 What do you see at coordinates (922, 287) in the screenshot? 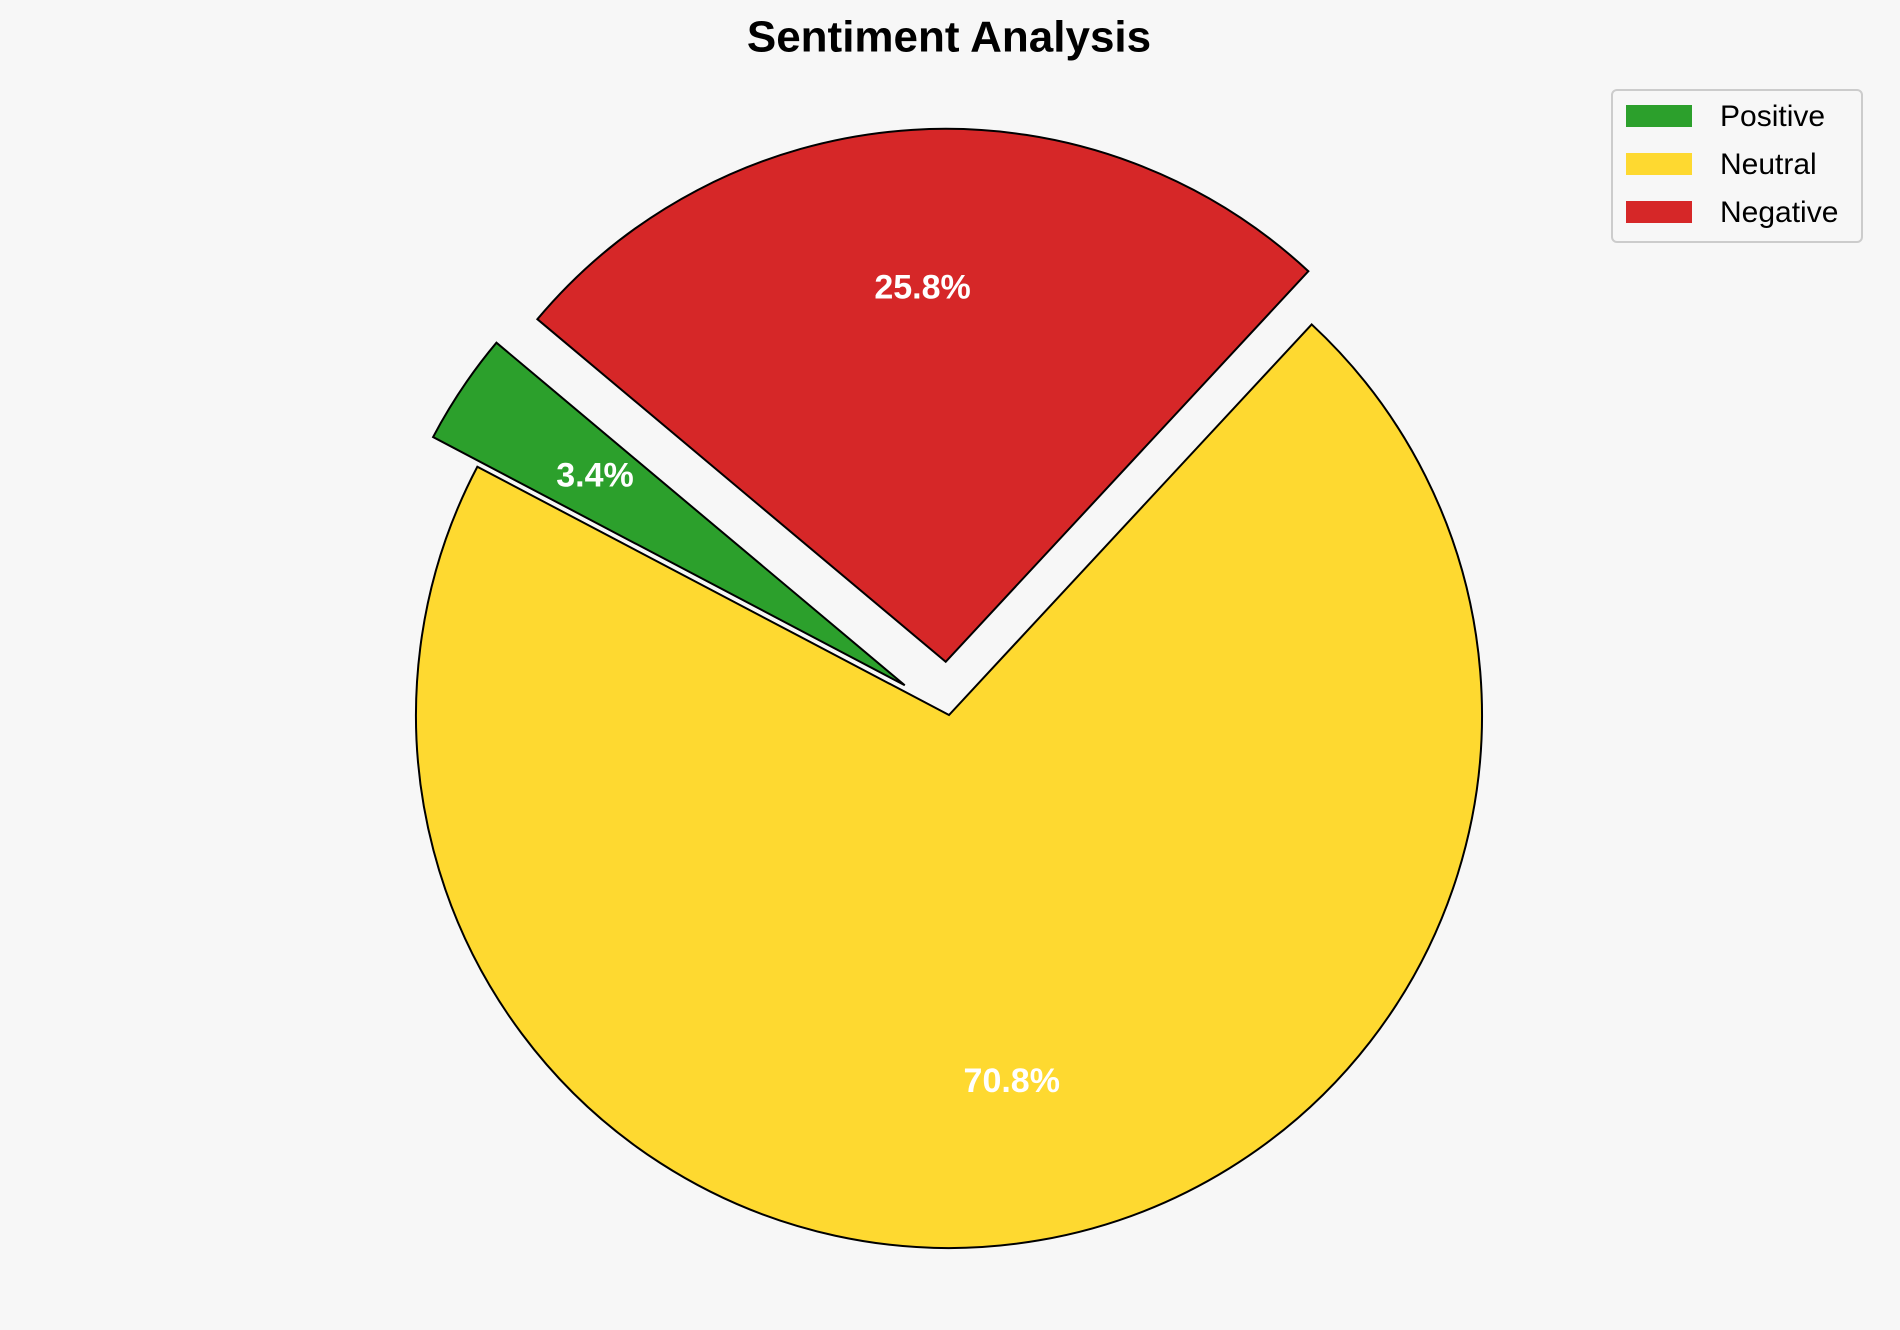
I see `slice-label: 25.8%` at bounding box center [922, 287].